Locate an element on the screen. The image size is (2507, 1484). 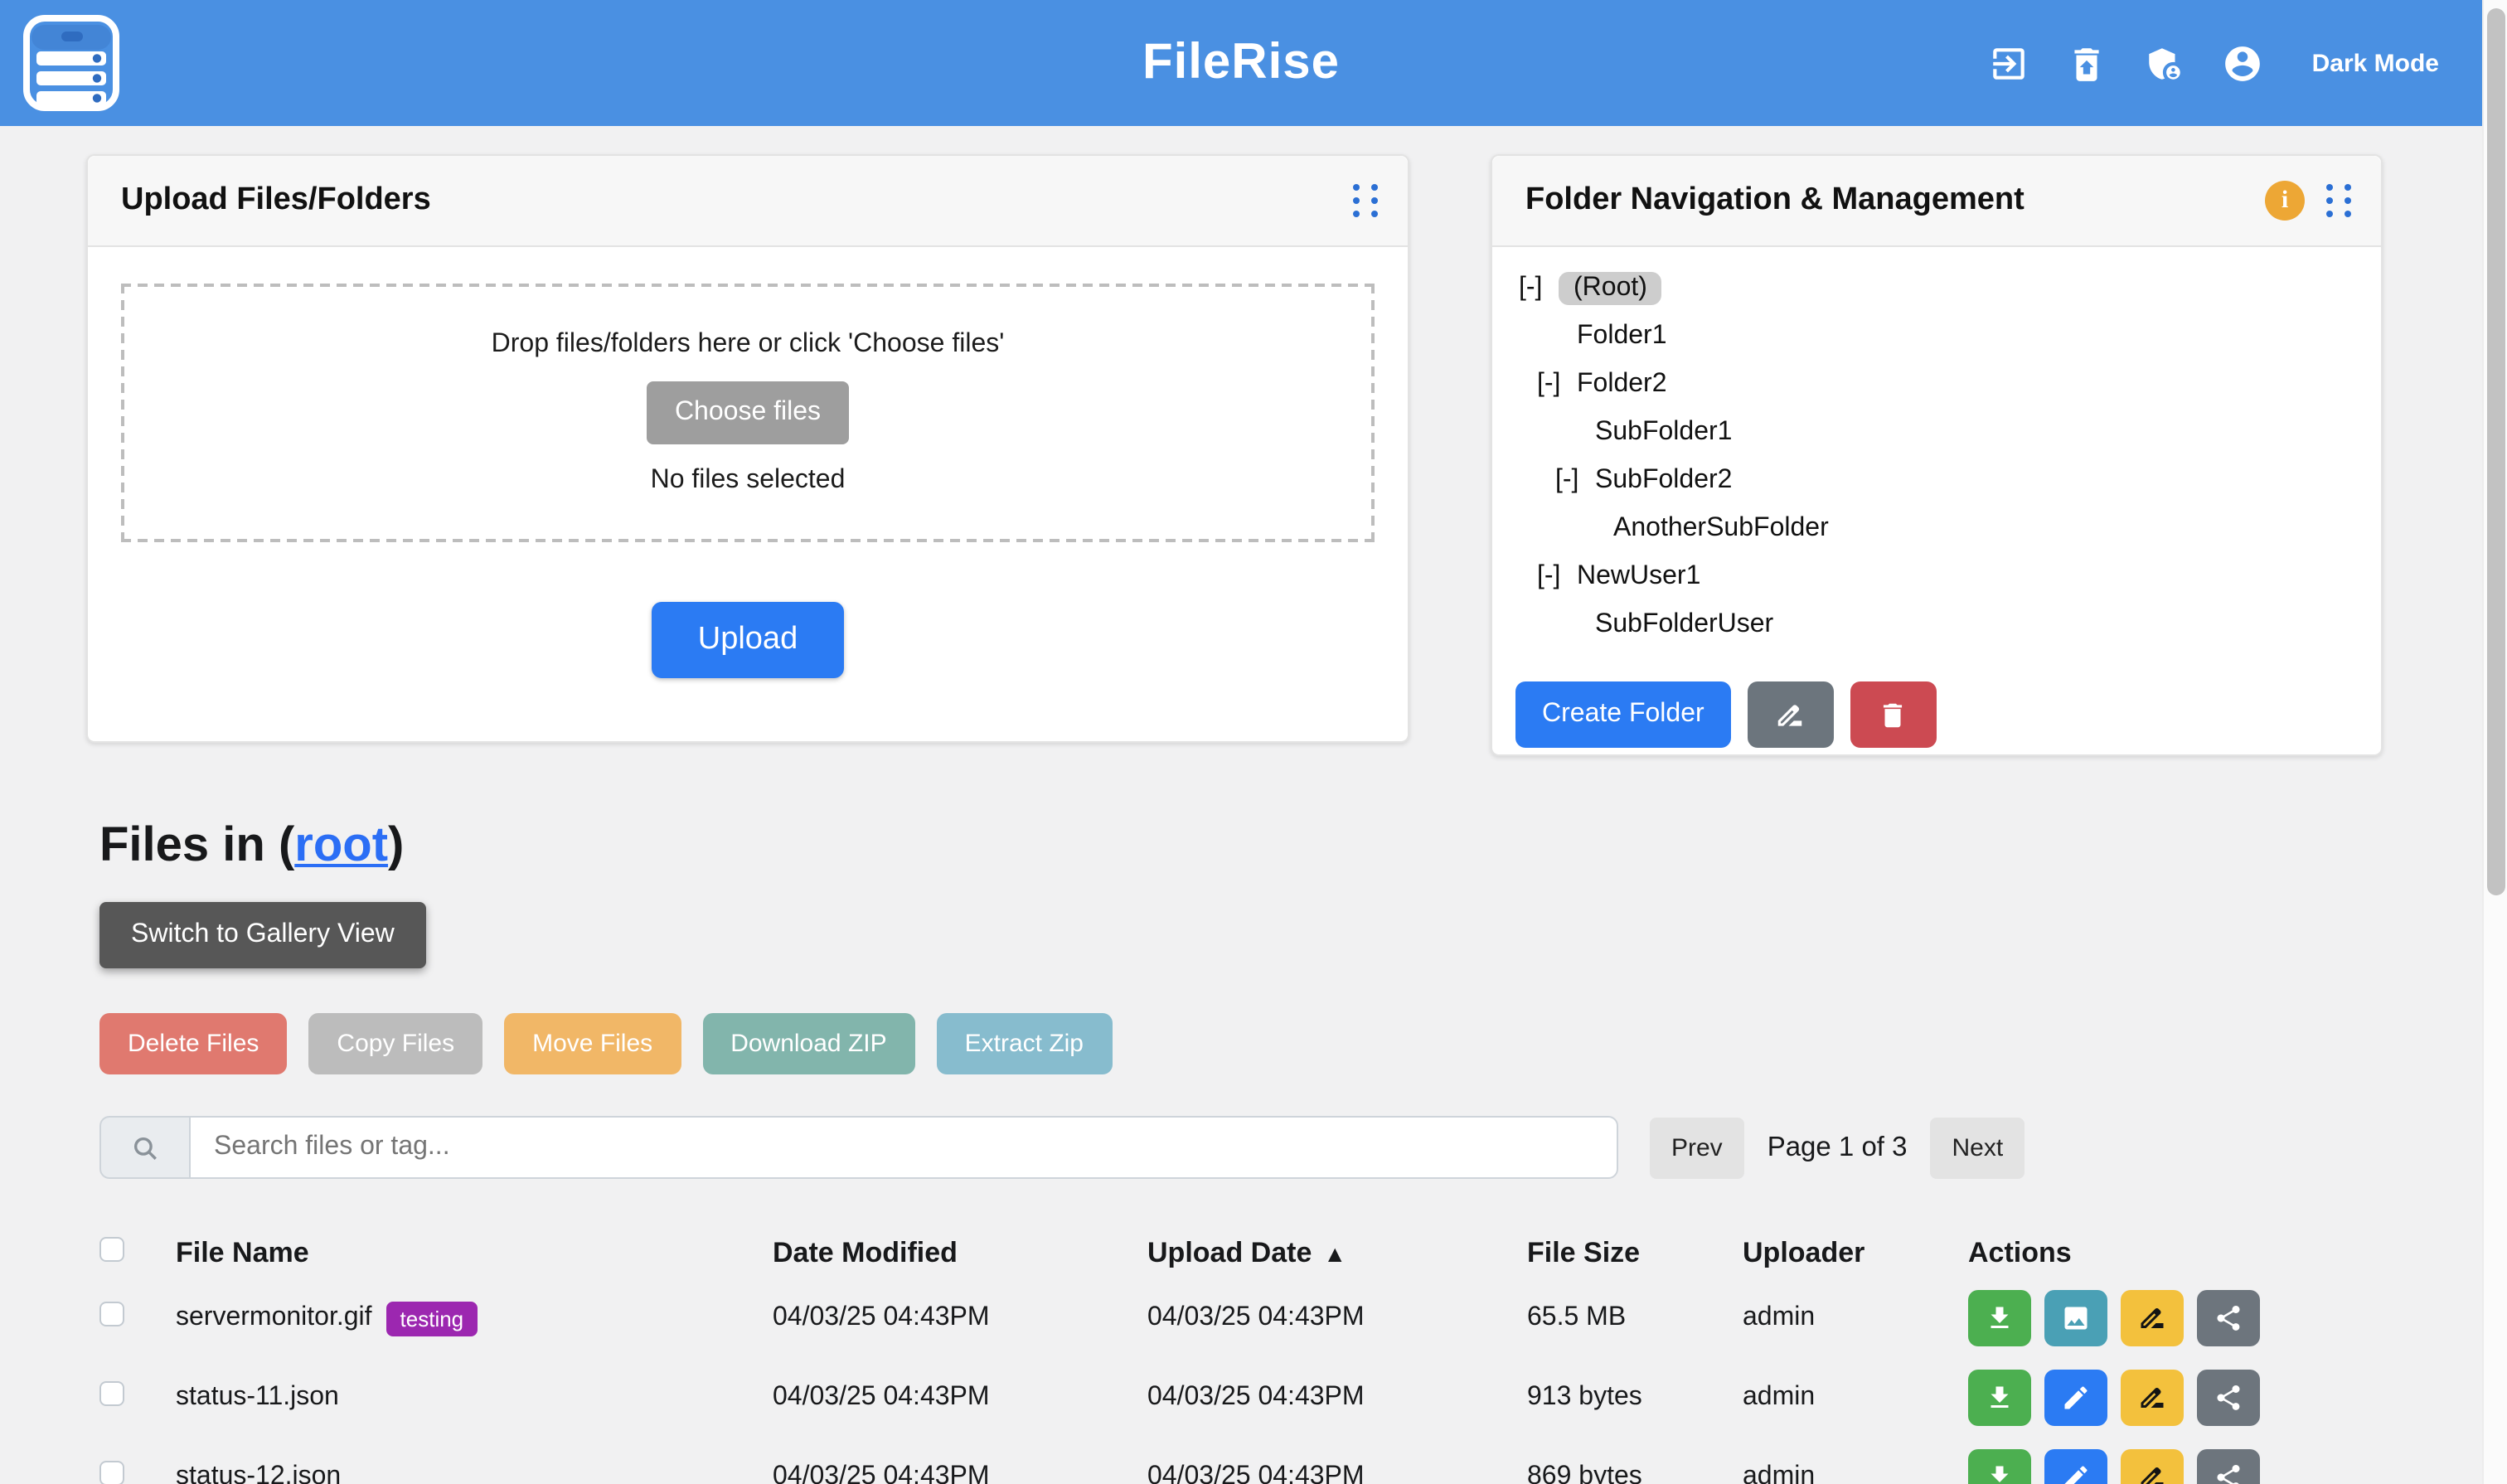
tree-label: AnotherSubFolder is located at coordinates (1721, 527).